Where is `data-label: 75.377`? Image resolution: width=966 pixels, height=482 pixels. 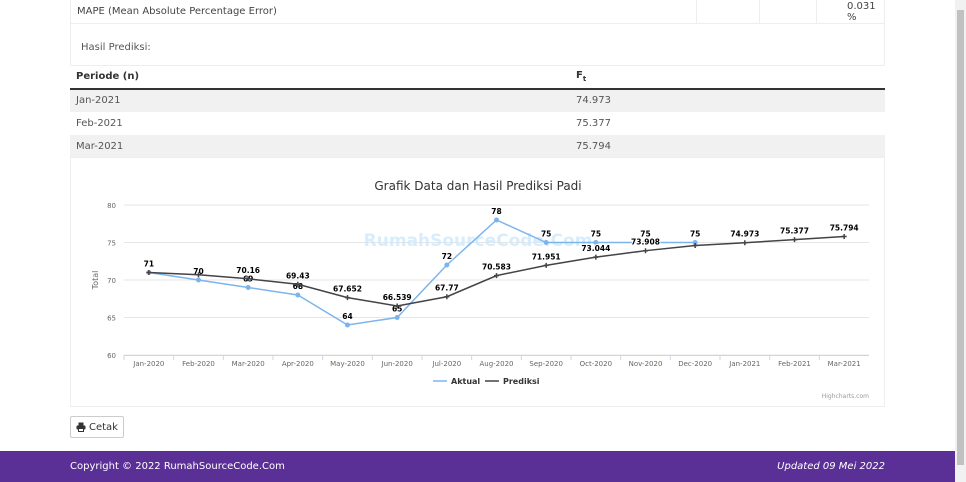
data-label: 75.377 is located at coordinates (794, 231).